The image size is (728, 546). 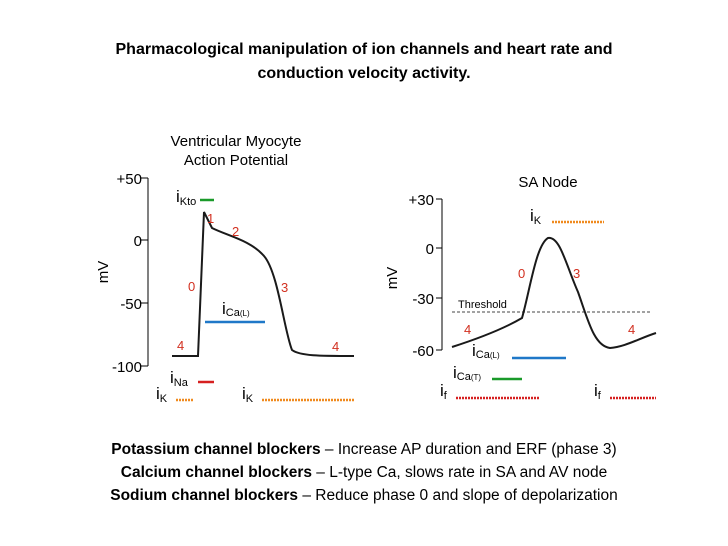 What do you see at coordinates (180, 345) in the screenshot?
I see `ventricular-phase-4-left: 4` at bounding box center [180, 345].